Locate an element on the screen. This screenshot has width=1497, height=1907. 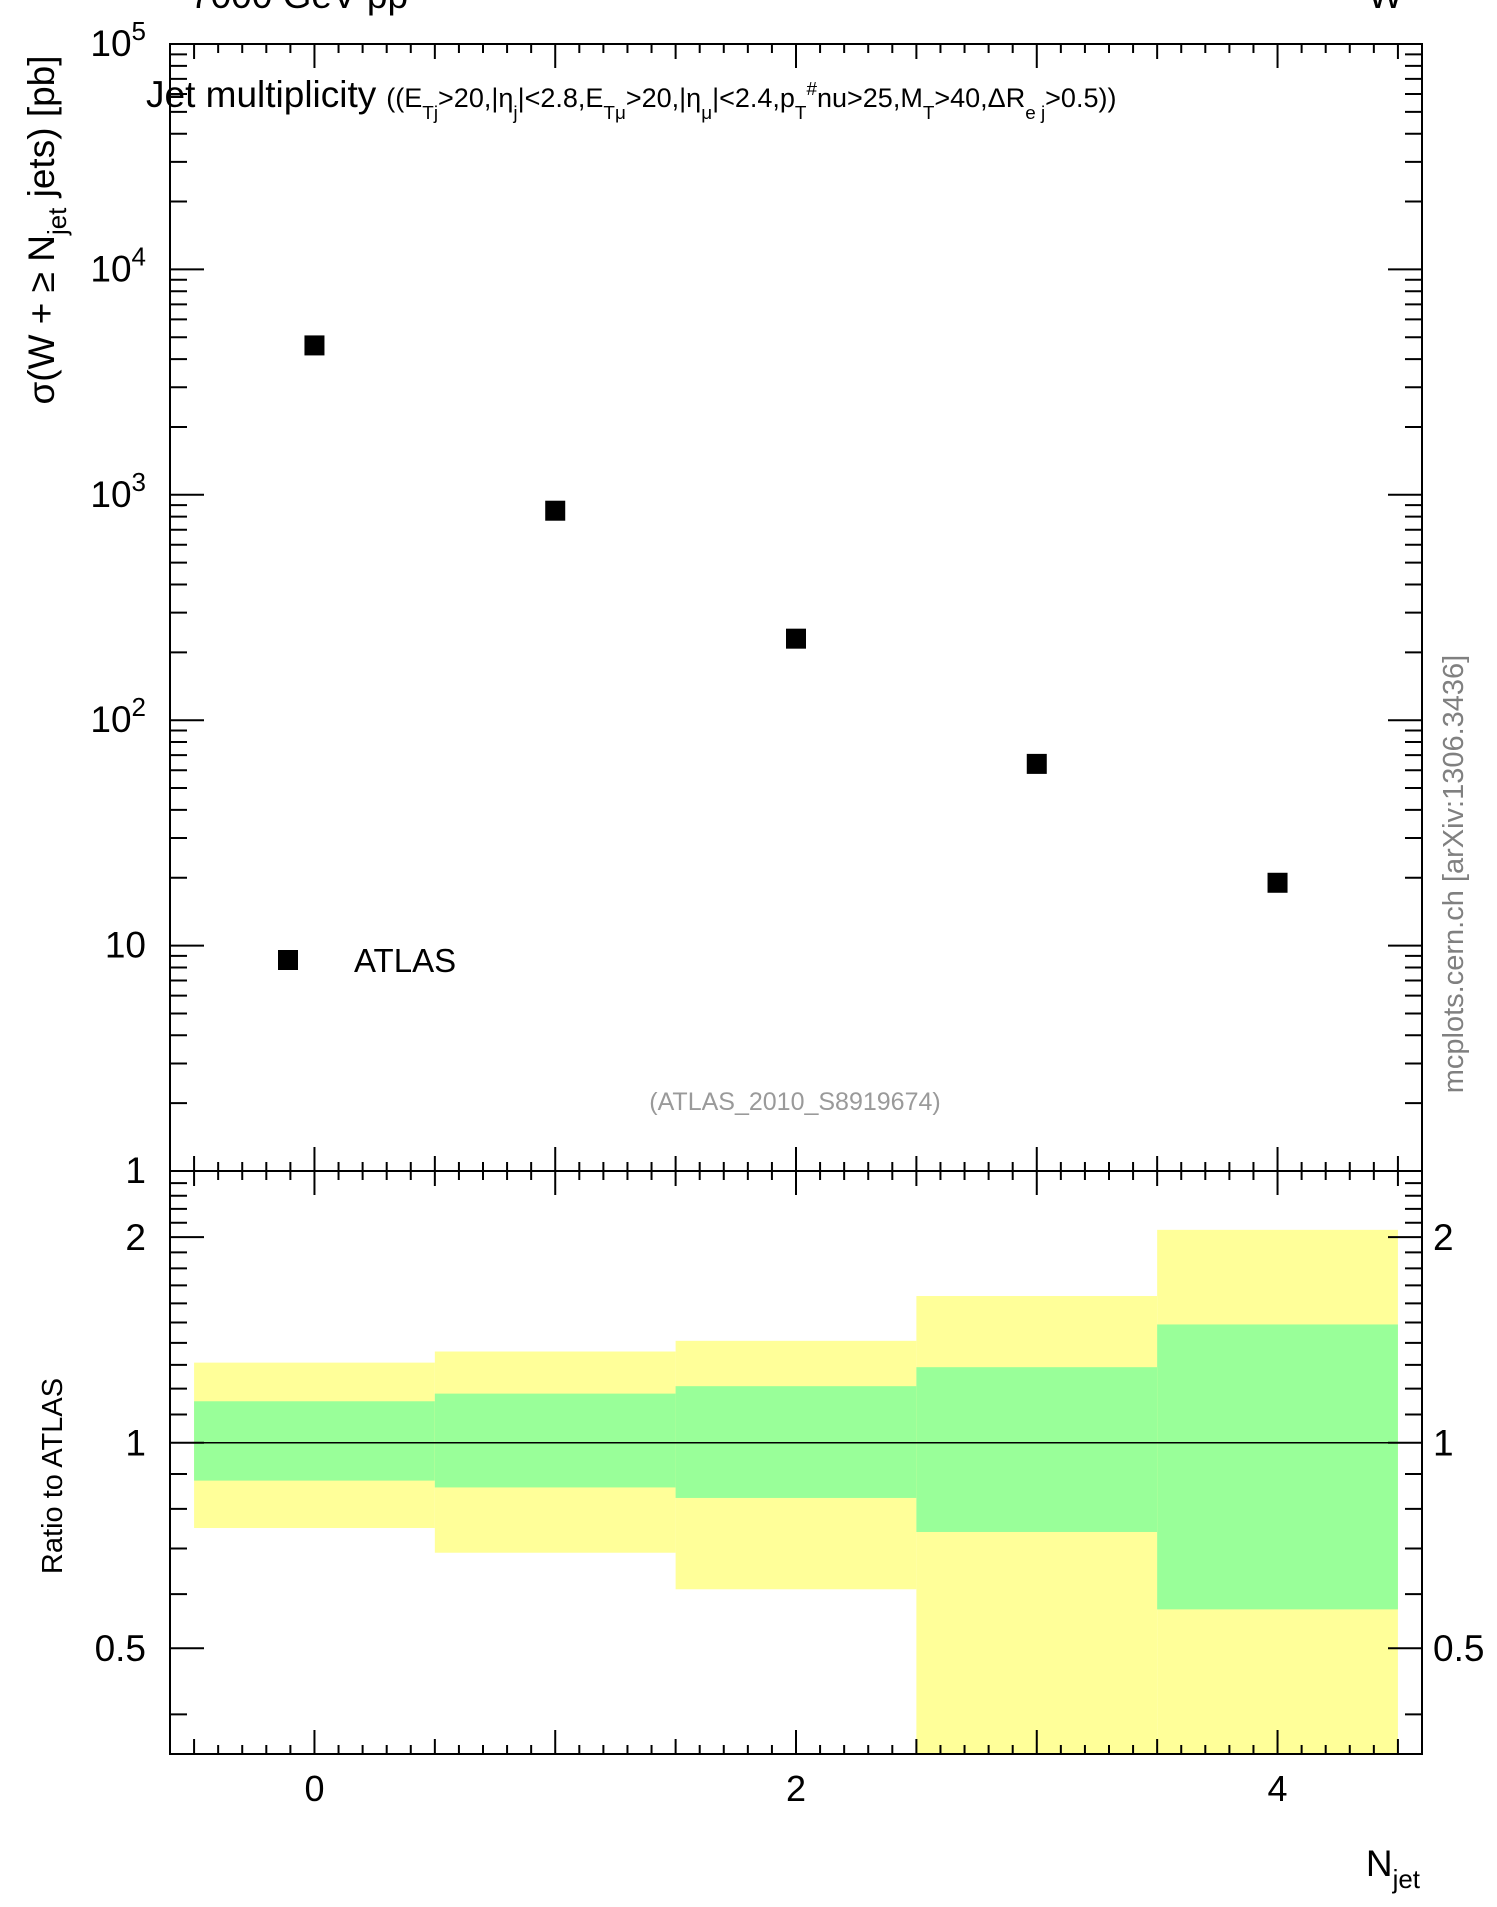
y-tick-label-ratio-left: 2 is located at coordinates (135, 1237).